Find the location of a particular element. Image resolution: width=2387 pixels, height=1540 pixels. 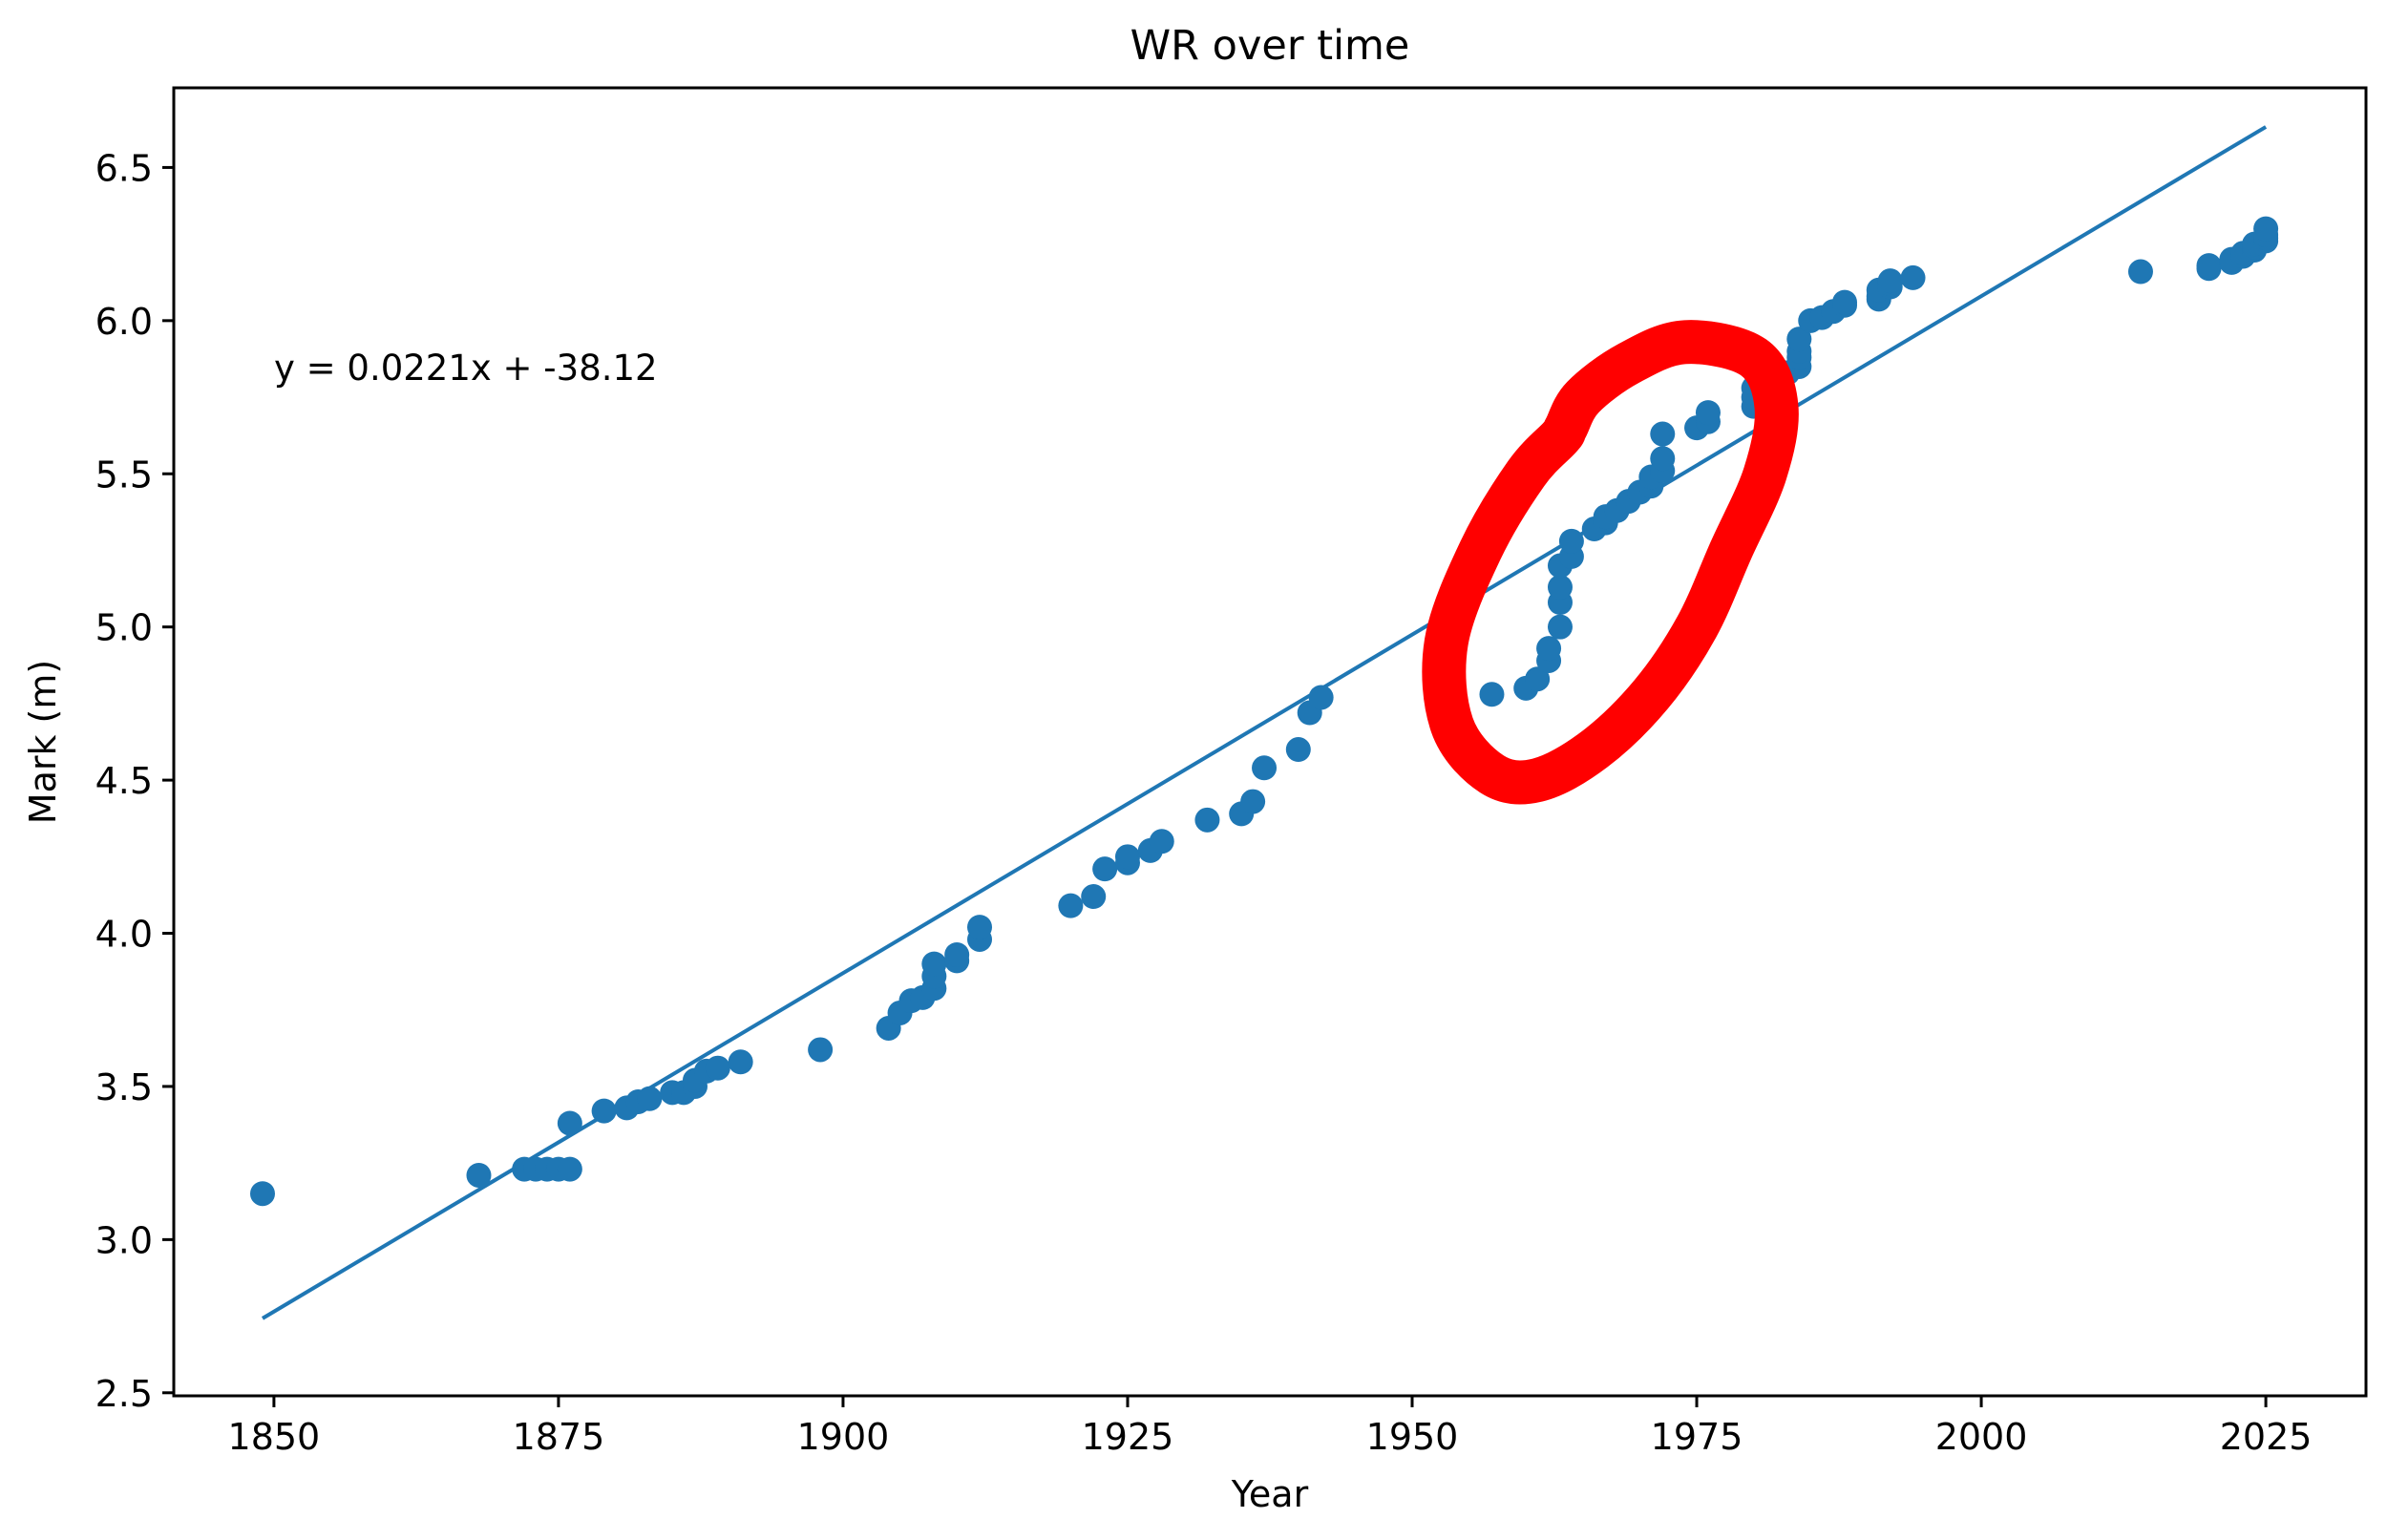

x-tick-label: 2025 is located at coordinates (2266, 1437).